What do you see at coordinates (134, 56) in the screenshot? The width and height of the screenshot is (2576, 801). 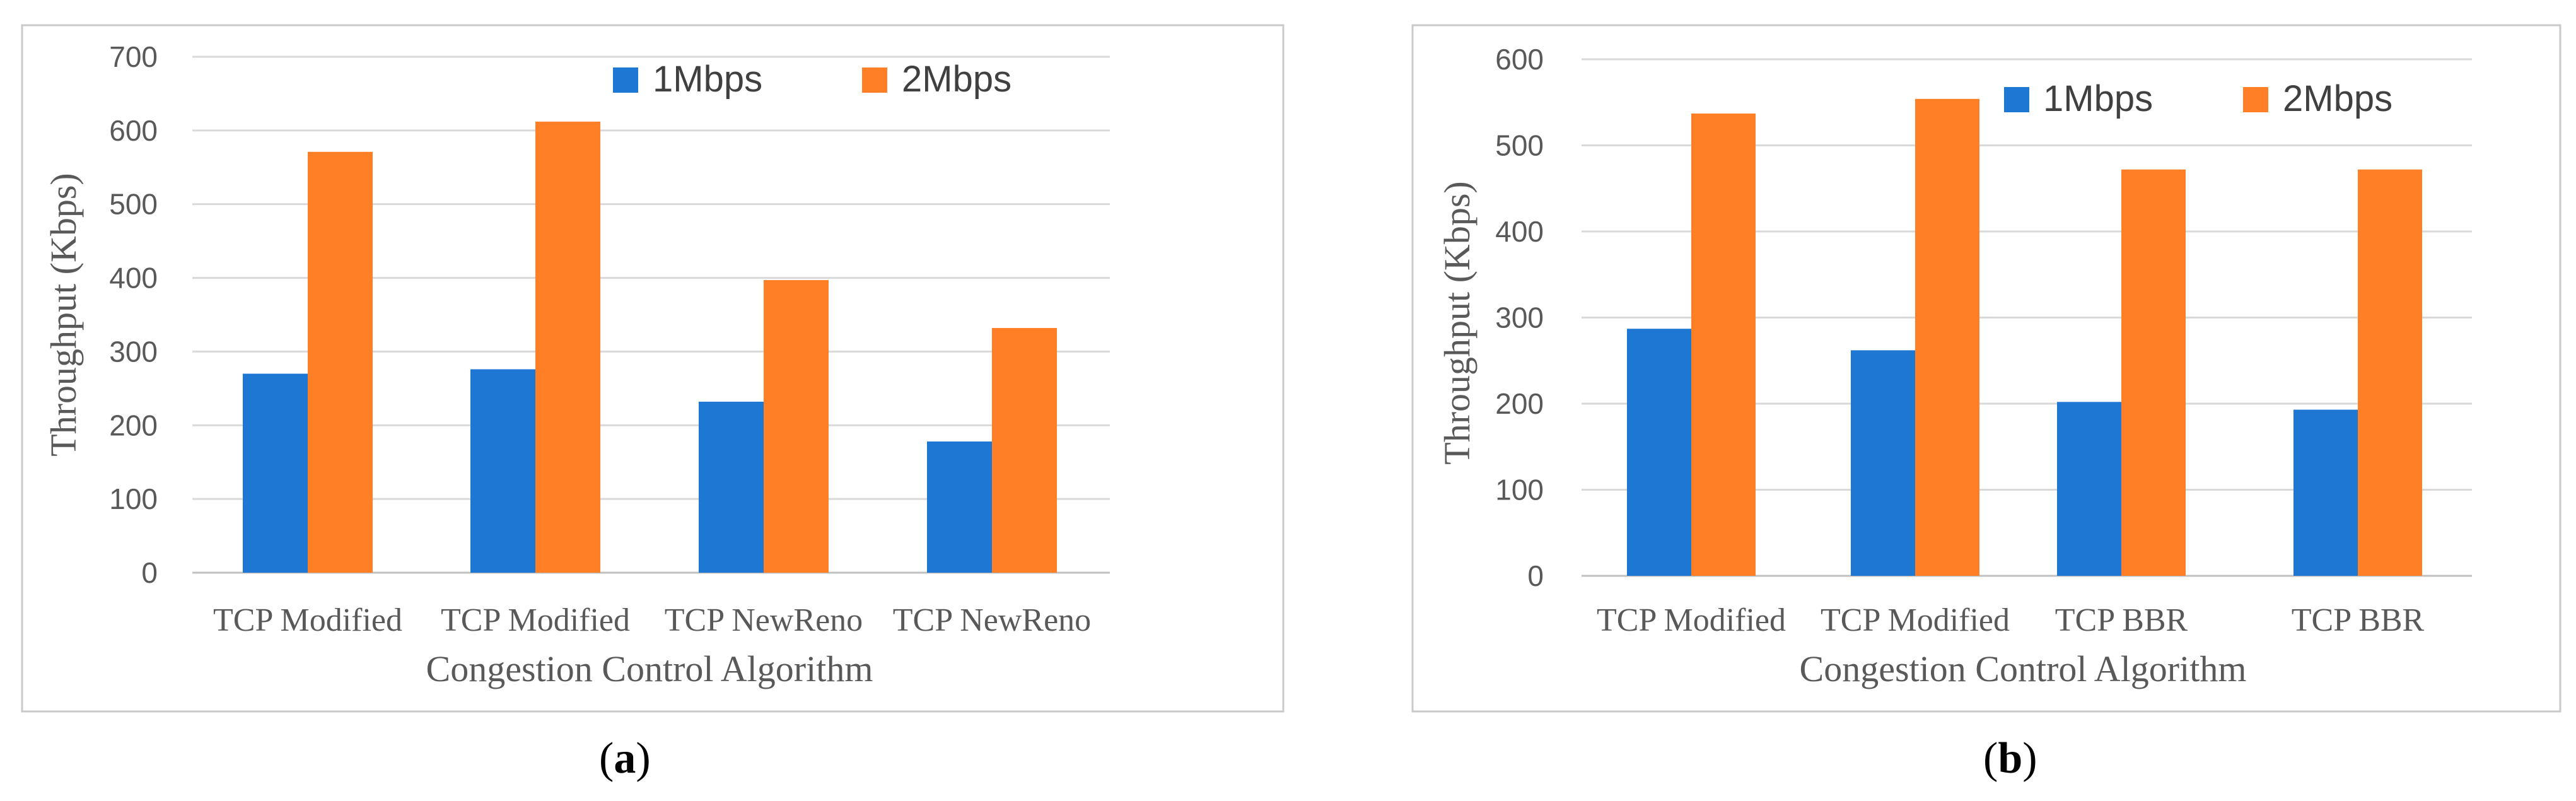 I see `y-tick-label: 700` at bounding box center [134, 56].